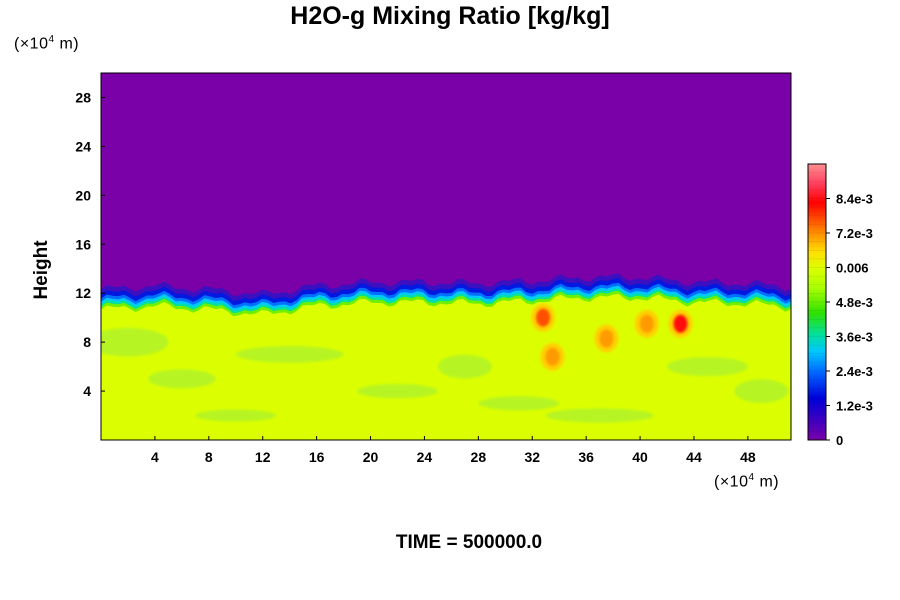  Describe the element at coordinates (532, 457) in the screenshot. I see `x-tick-label: 32` at that location.